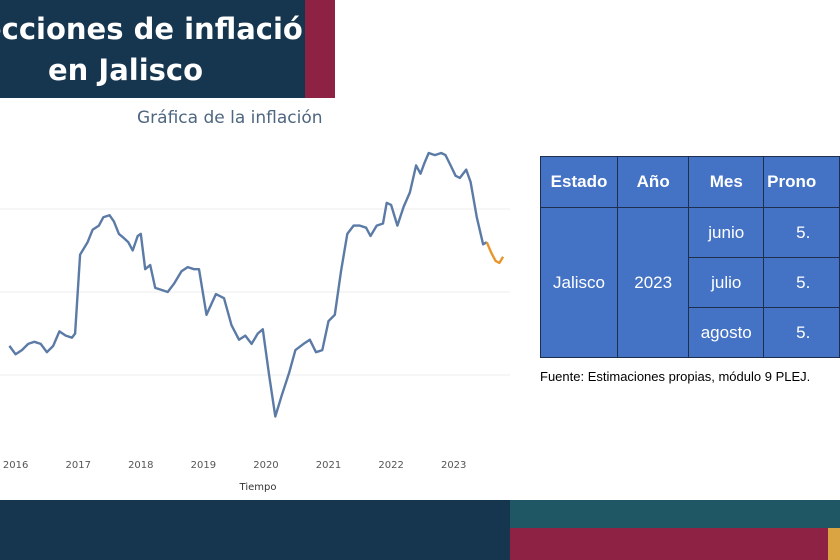 Image resolution: width=840 pixels, height=560 pixels. Describe the element at coordinates (495, 253) in the screenshot. I see `series-line-forecast` at that location.